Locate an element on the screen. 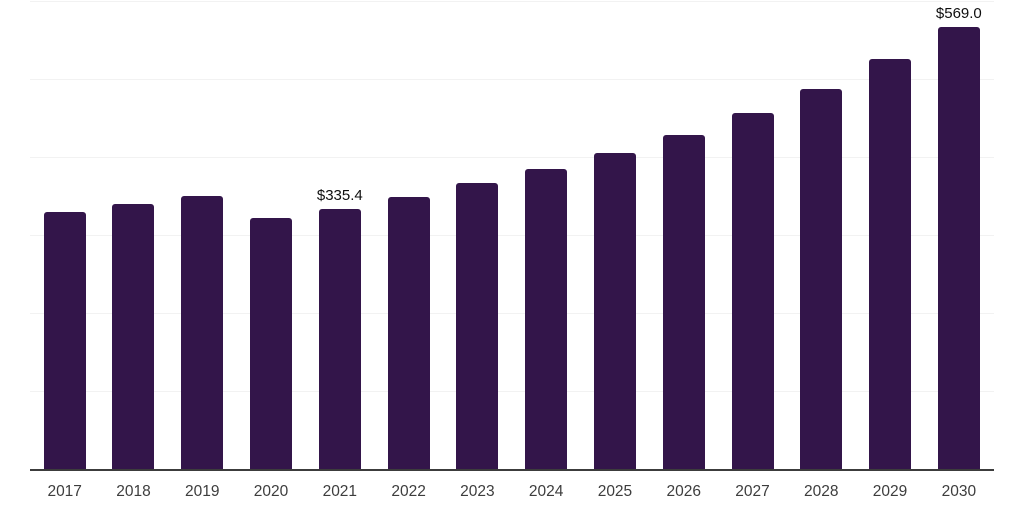 The width and height of the screenshot is (1024, 512). data-label-2030: $569.0 is located at coordinates (958, 13).